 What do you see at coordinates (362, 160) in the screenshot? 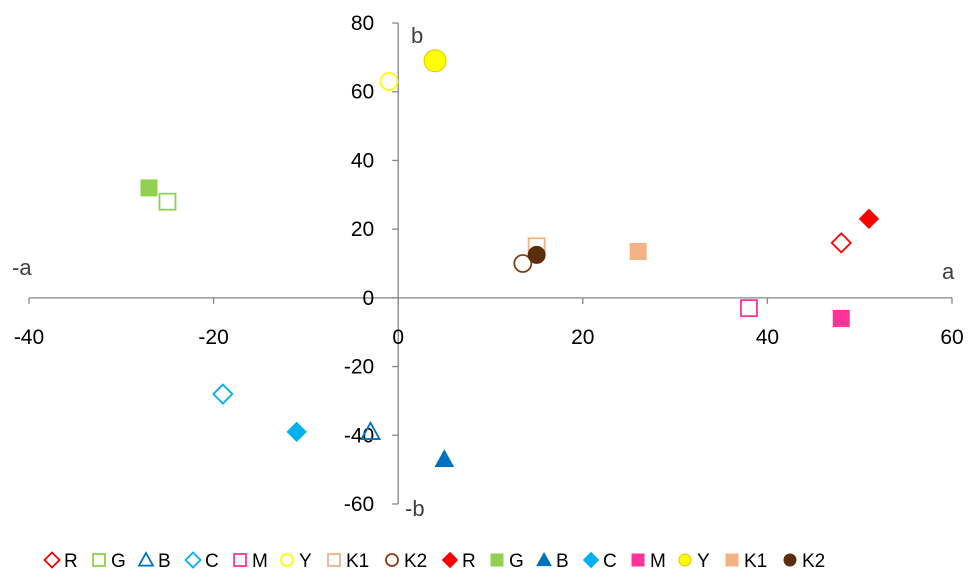
I see `y-tick-label: 40` at bounding box center [362, 160].